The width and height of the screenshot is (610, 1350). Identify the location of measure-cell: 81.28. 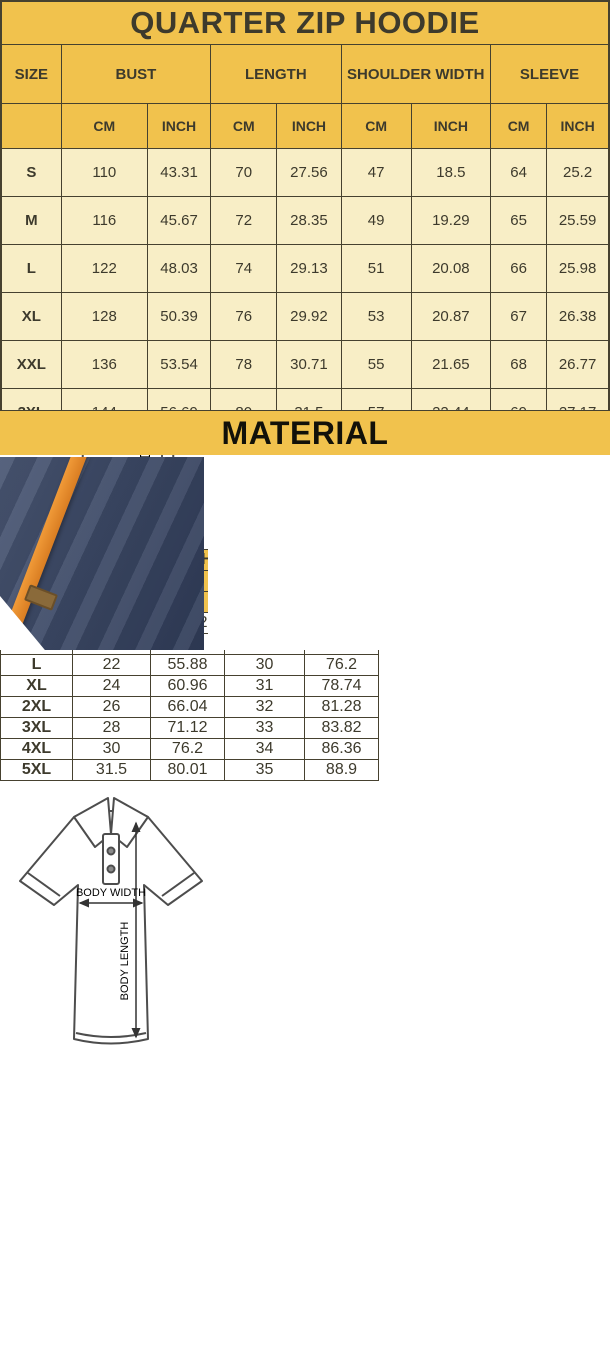
(341, 707).